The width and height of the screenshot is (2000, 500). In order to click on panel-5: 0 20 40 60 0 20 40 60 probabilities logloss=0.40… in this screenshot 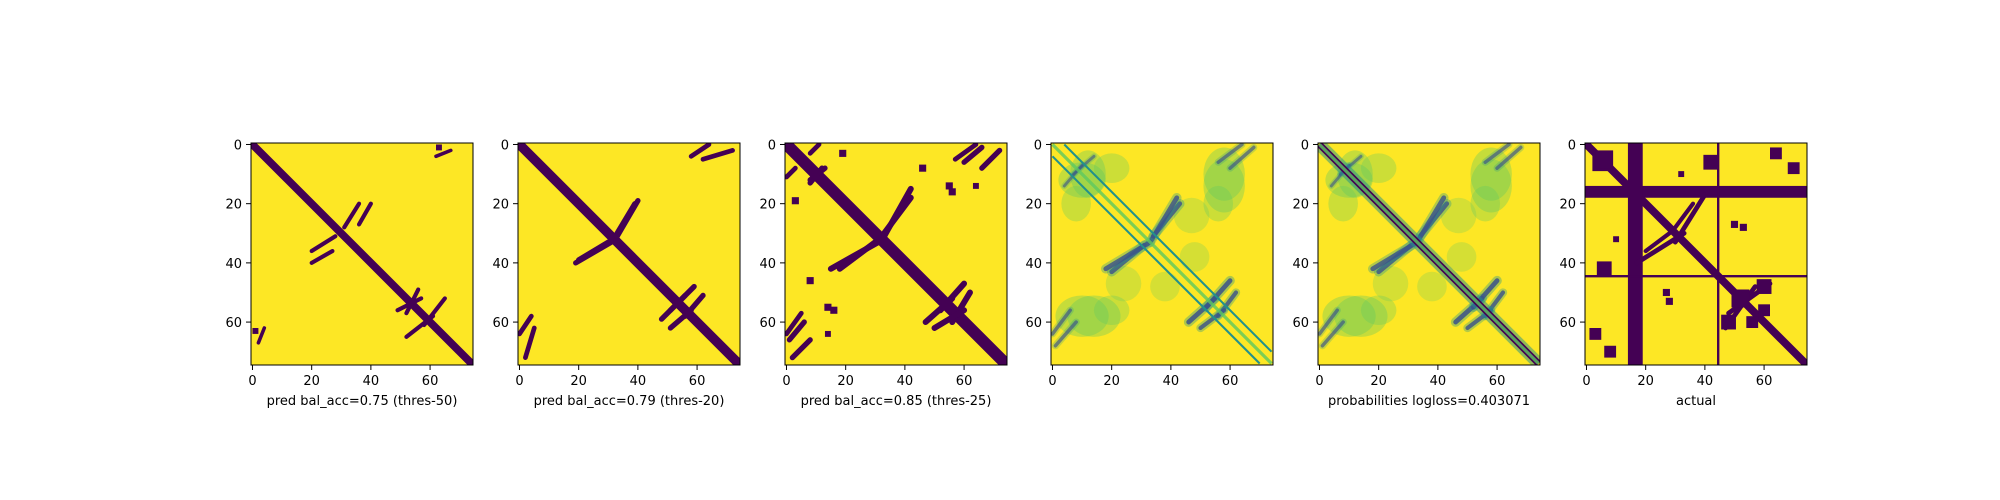, I will do `click(1416, 273)`.